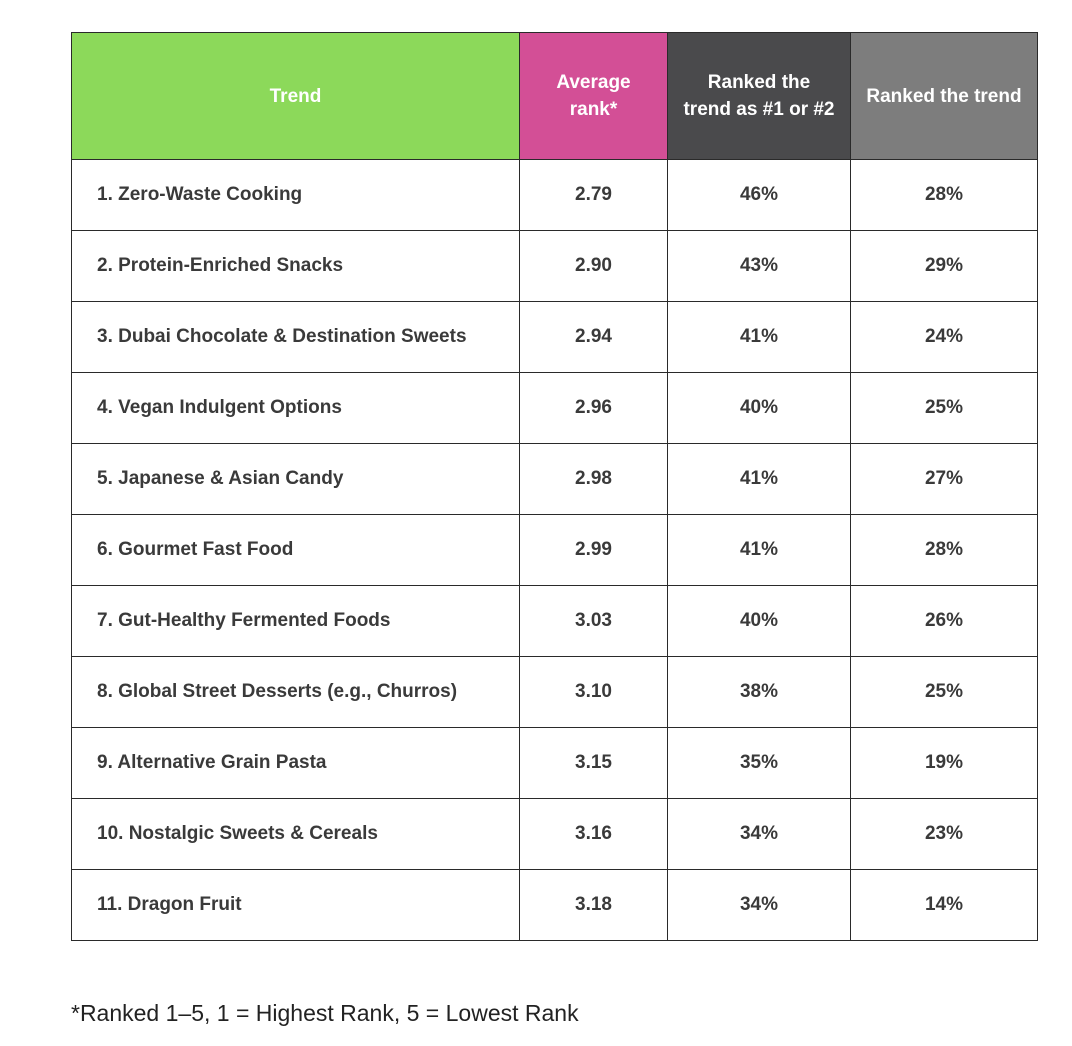 Image resolution: width=1072 pixels, height=1046 pixels. What do you see at coordinates (295, 905) in the screenshot?
I see `trend-cell: 11. Dragon Fruit` at bounding box center [295, 905].